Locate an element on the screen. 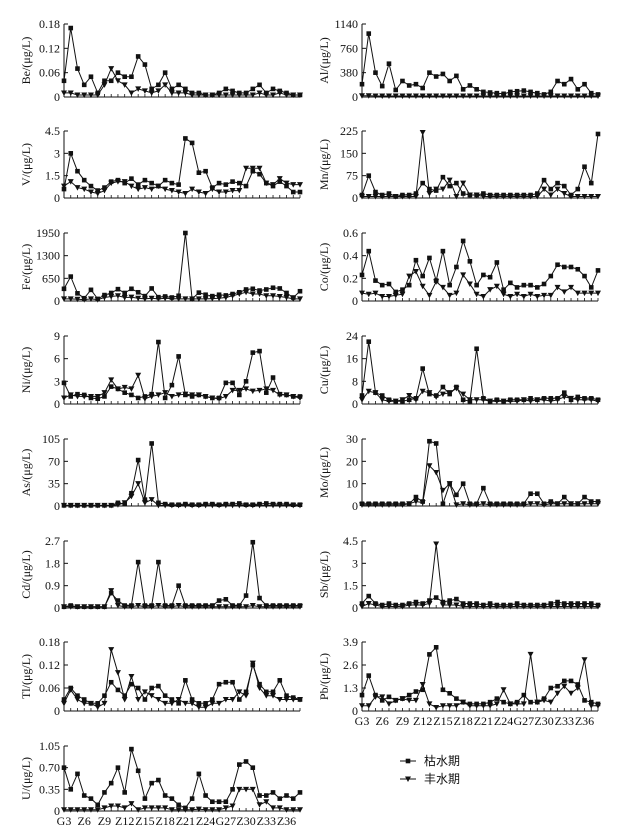 The image size is (640, 835). y-axis-label: Mo/(μg/L) is located at coordinates (324, 472).